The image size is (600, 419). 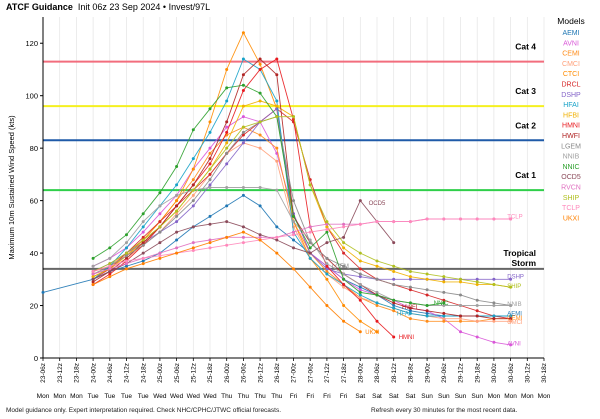 What do you see at coordinates (144, 7) in the screenshot?
I see `subtitle-text: Init 06z 23 Sep 2024 • Invest/97L` at bounding box center [144, 7].